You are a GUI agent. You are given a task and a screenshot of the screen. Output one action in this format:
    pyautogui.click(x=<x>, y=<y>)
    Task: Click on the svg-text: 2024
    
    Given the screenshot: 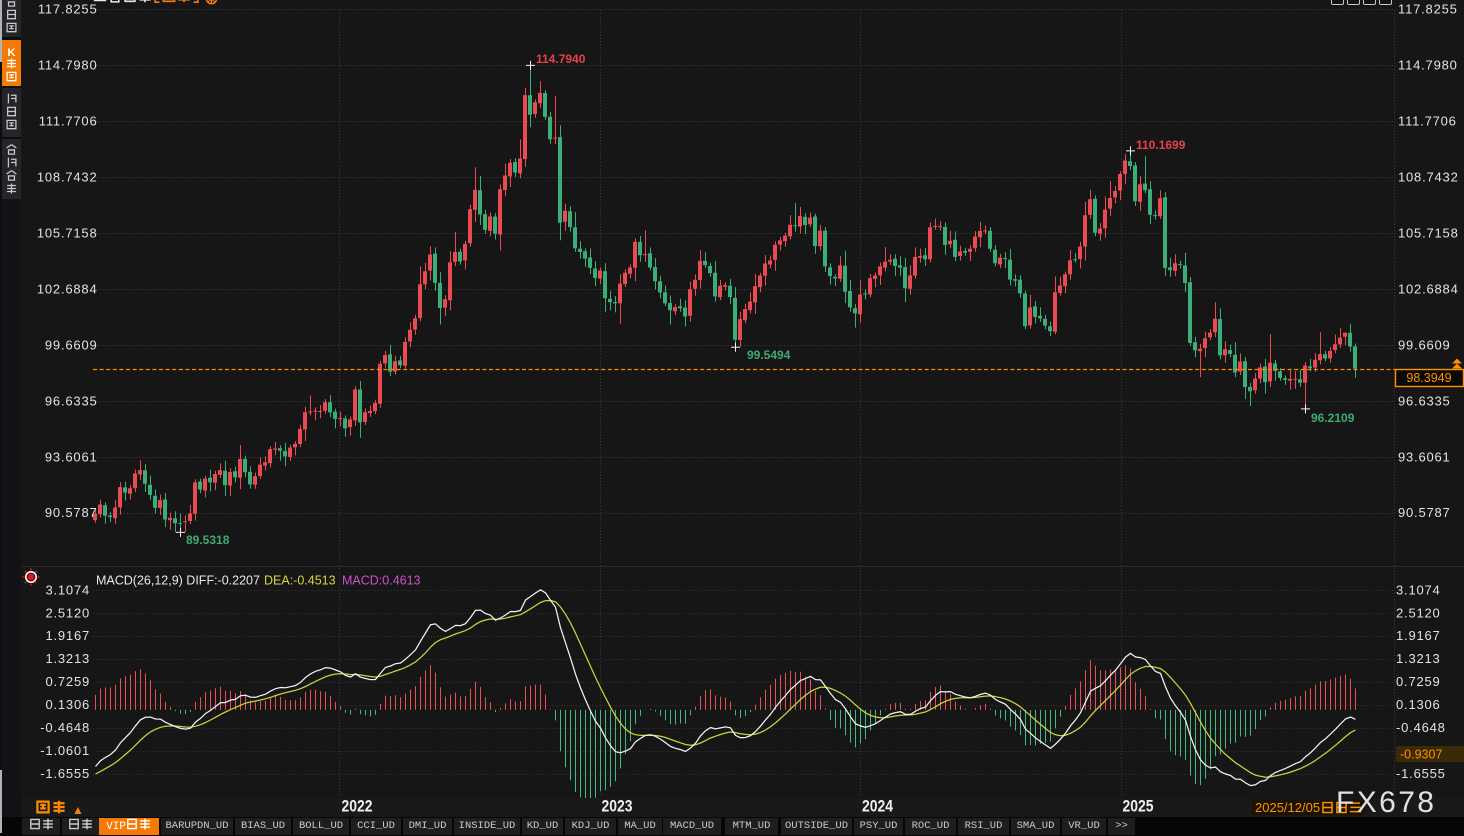 What is the action you would take?
    pyautogui.click(x=878, y=807)
    